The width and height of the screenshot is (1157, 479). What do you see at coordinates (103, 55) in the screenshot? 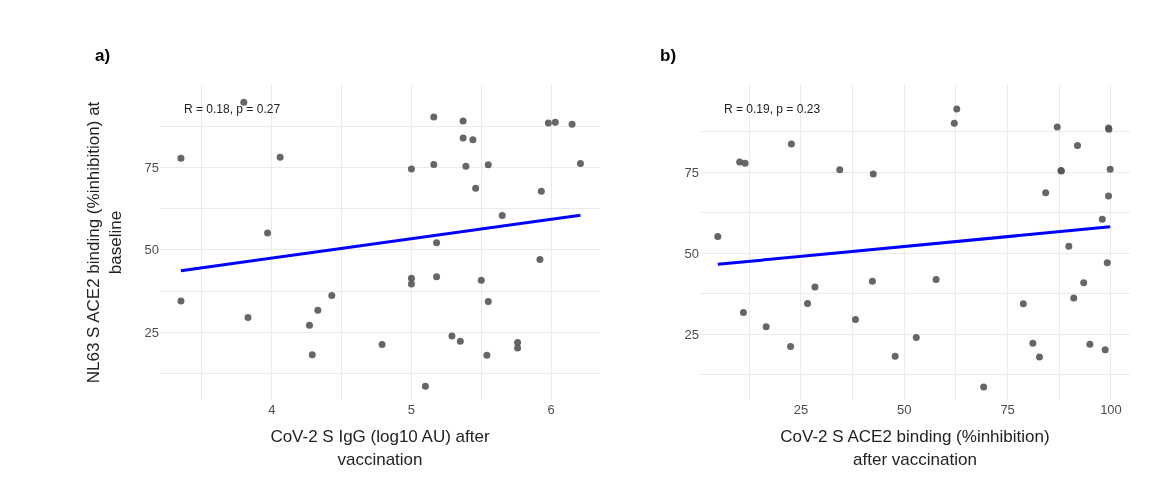
I see `chart-title: a)` at bounding box center [103, 55].